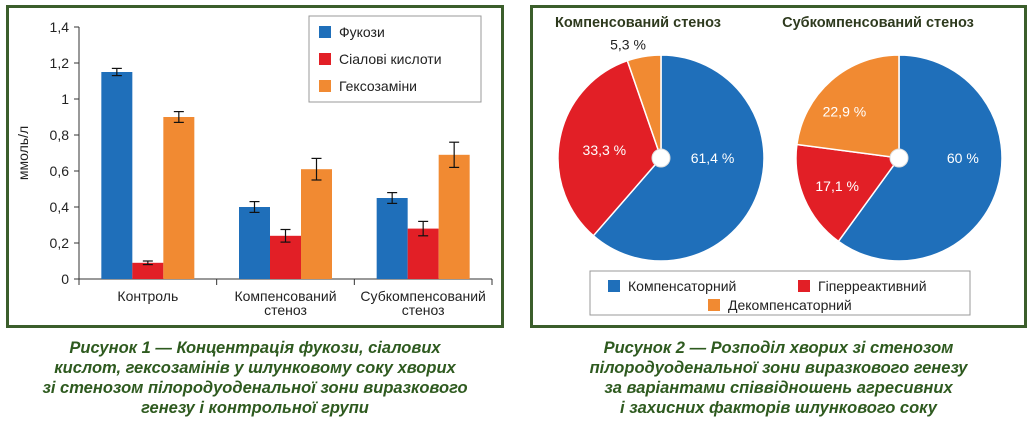 Image resolution: width=1033 pixels, height=425 pixels. I want to click on x-category-label: Субкомпенсований, so click(422, 296).